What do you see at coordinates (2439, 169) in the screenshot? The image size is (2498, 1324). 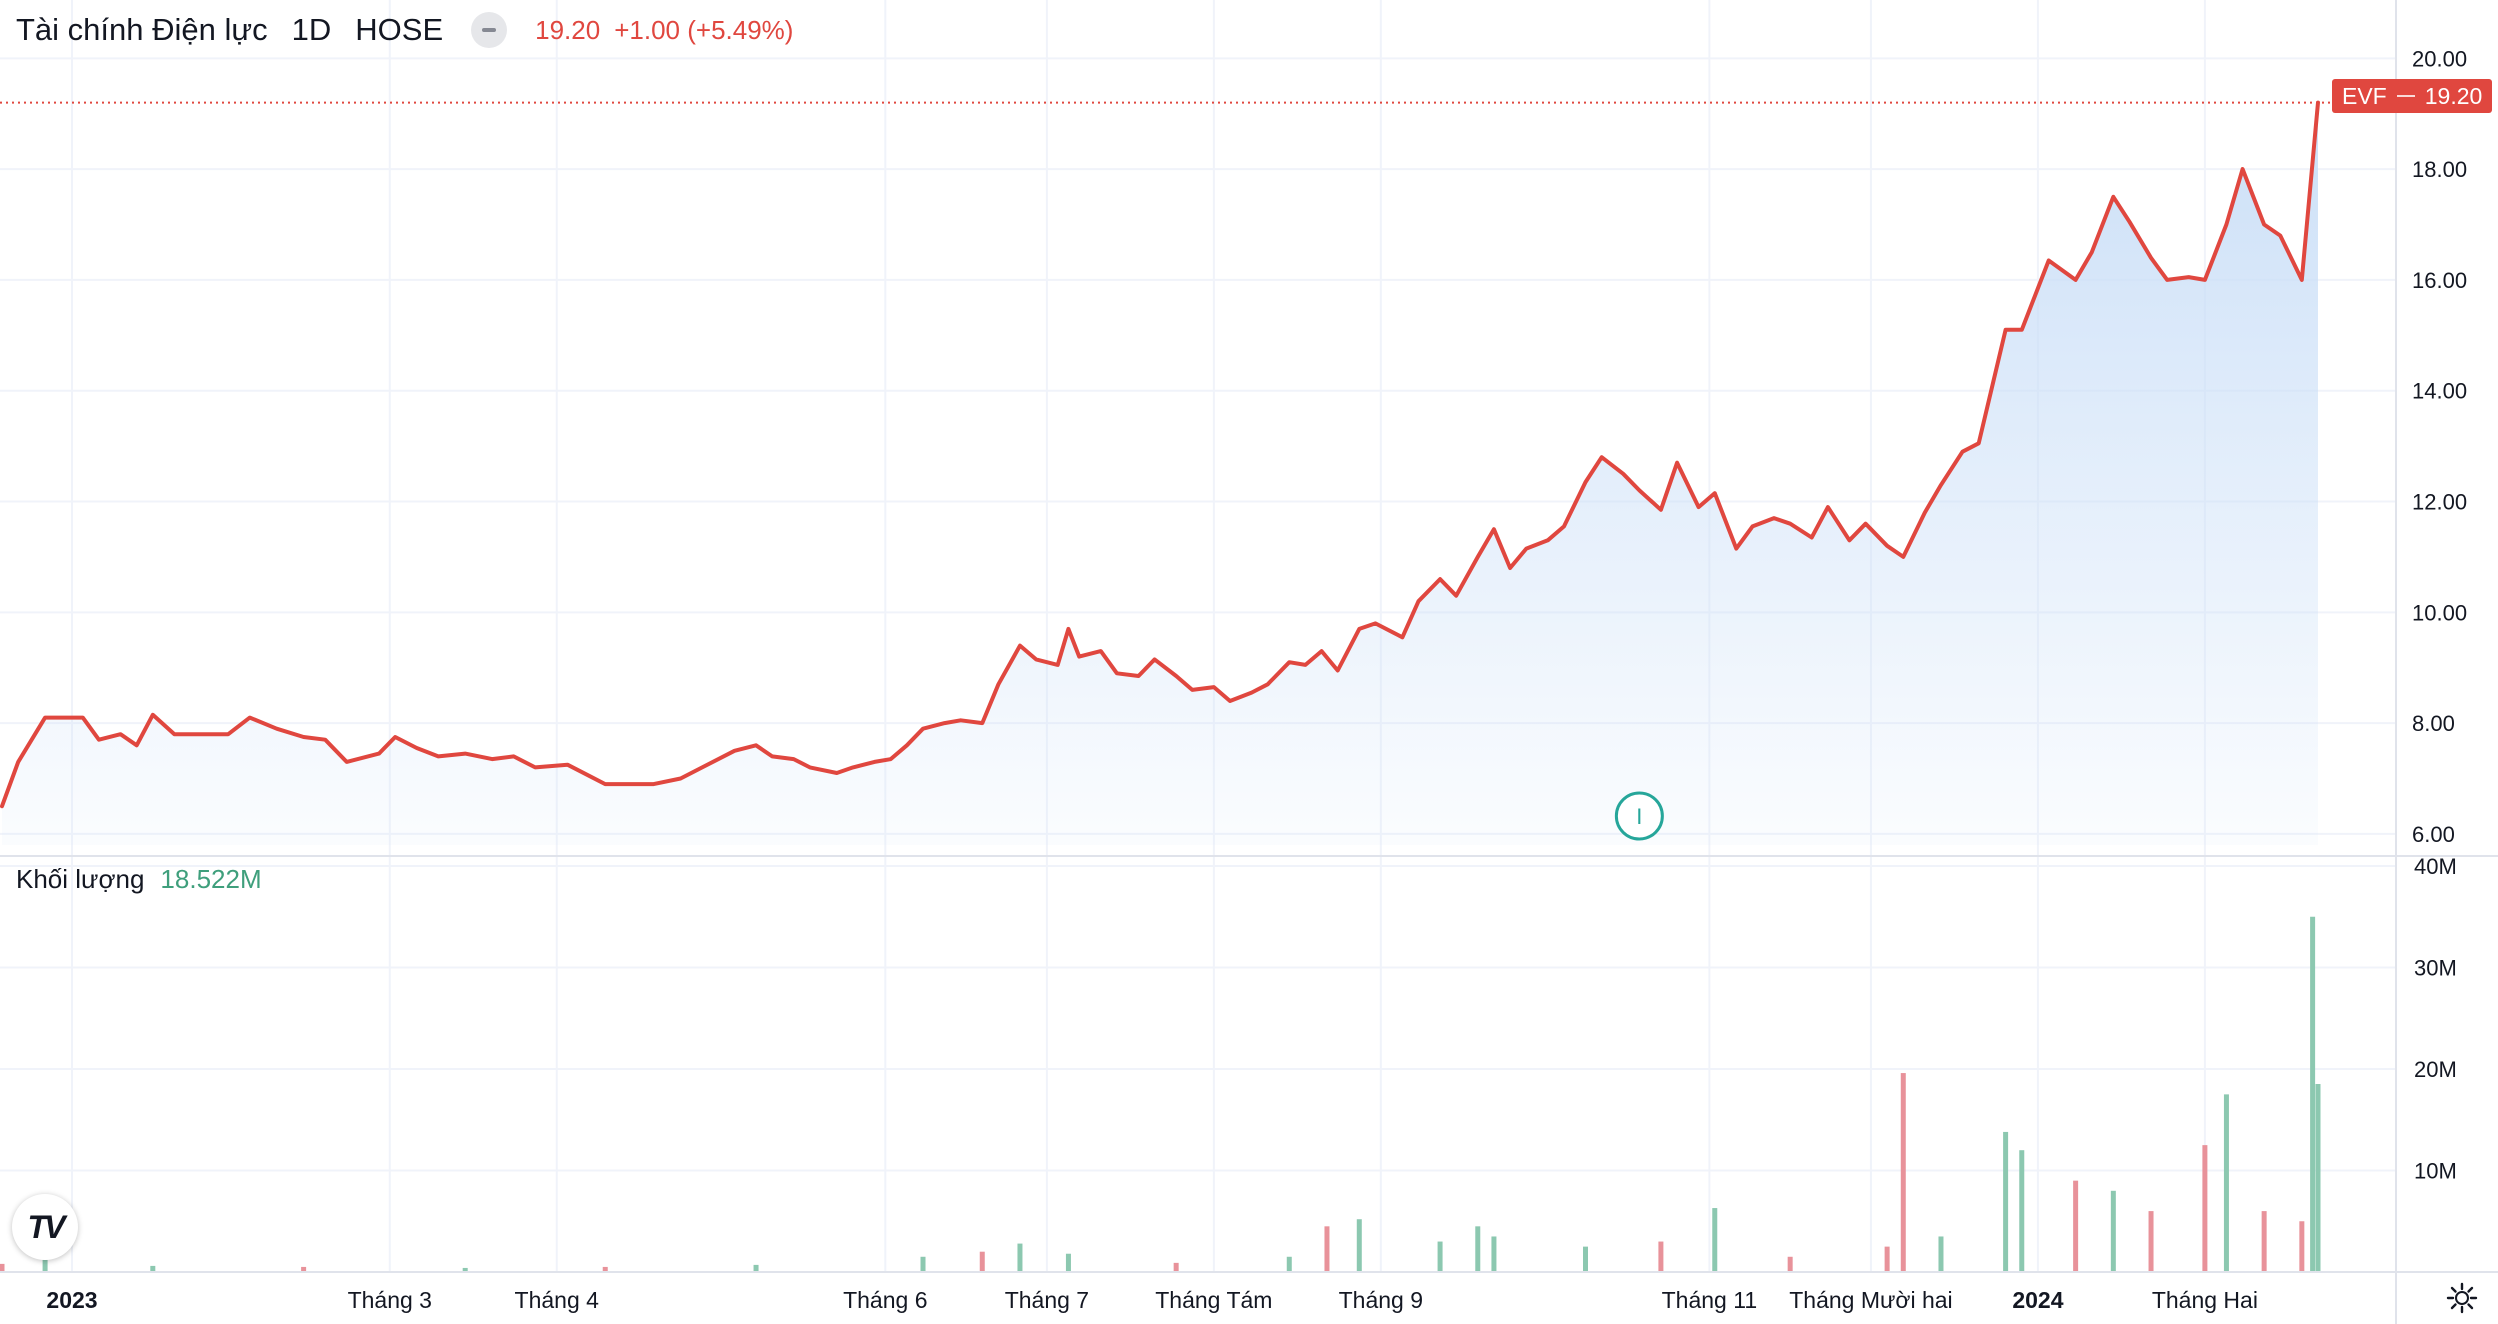 I see `price-tick-label: 18.00` at bounding box center [2439, 169].